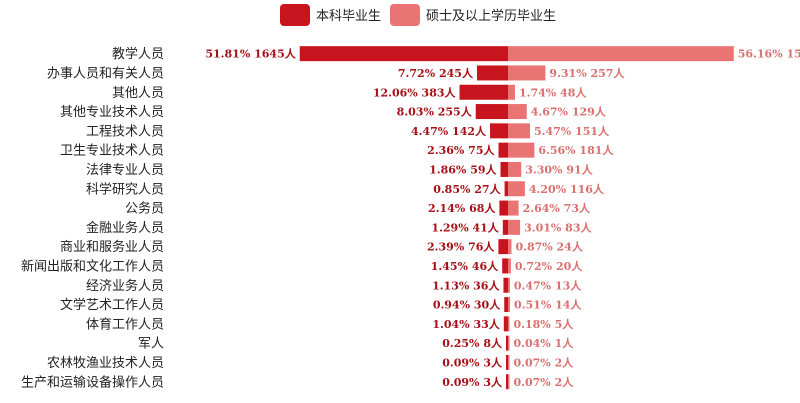  I want to click on chart-row: 商业和服务业人员 2.39% 76人 0.87% 24人, so click(322, 247).